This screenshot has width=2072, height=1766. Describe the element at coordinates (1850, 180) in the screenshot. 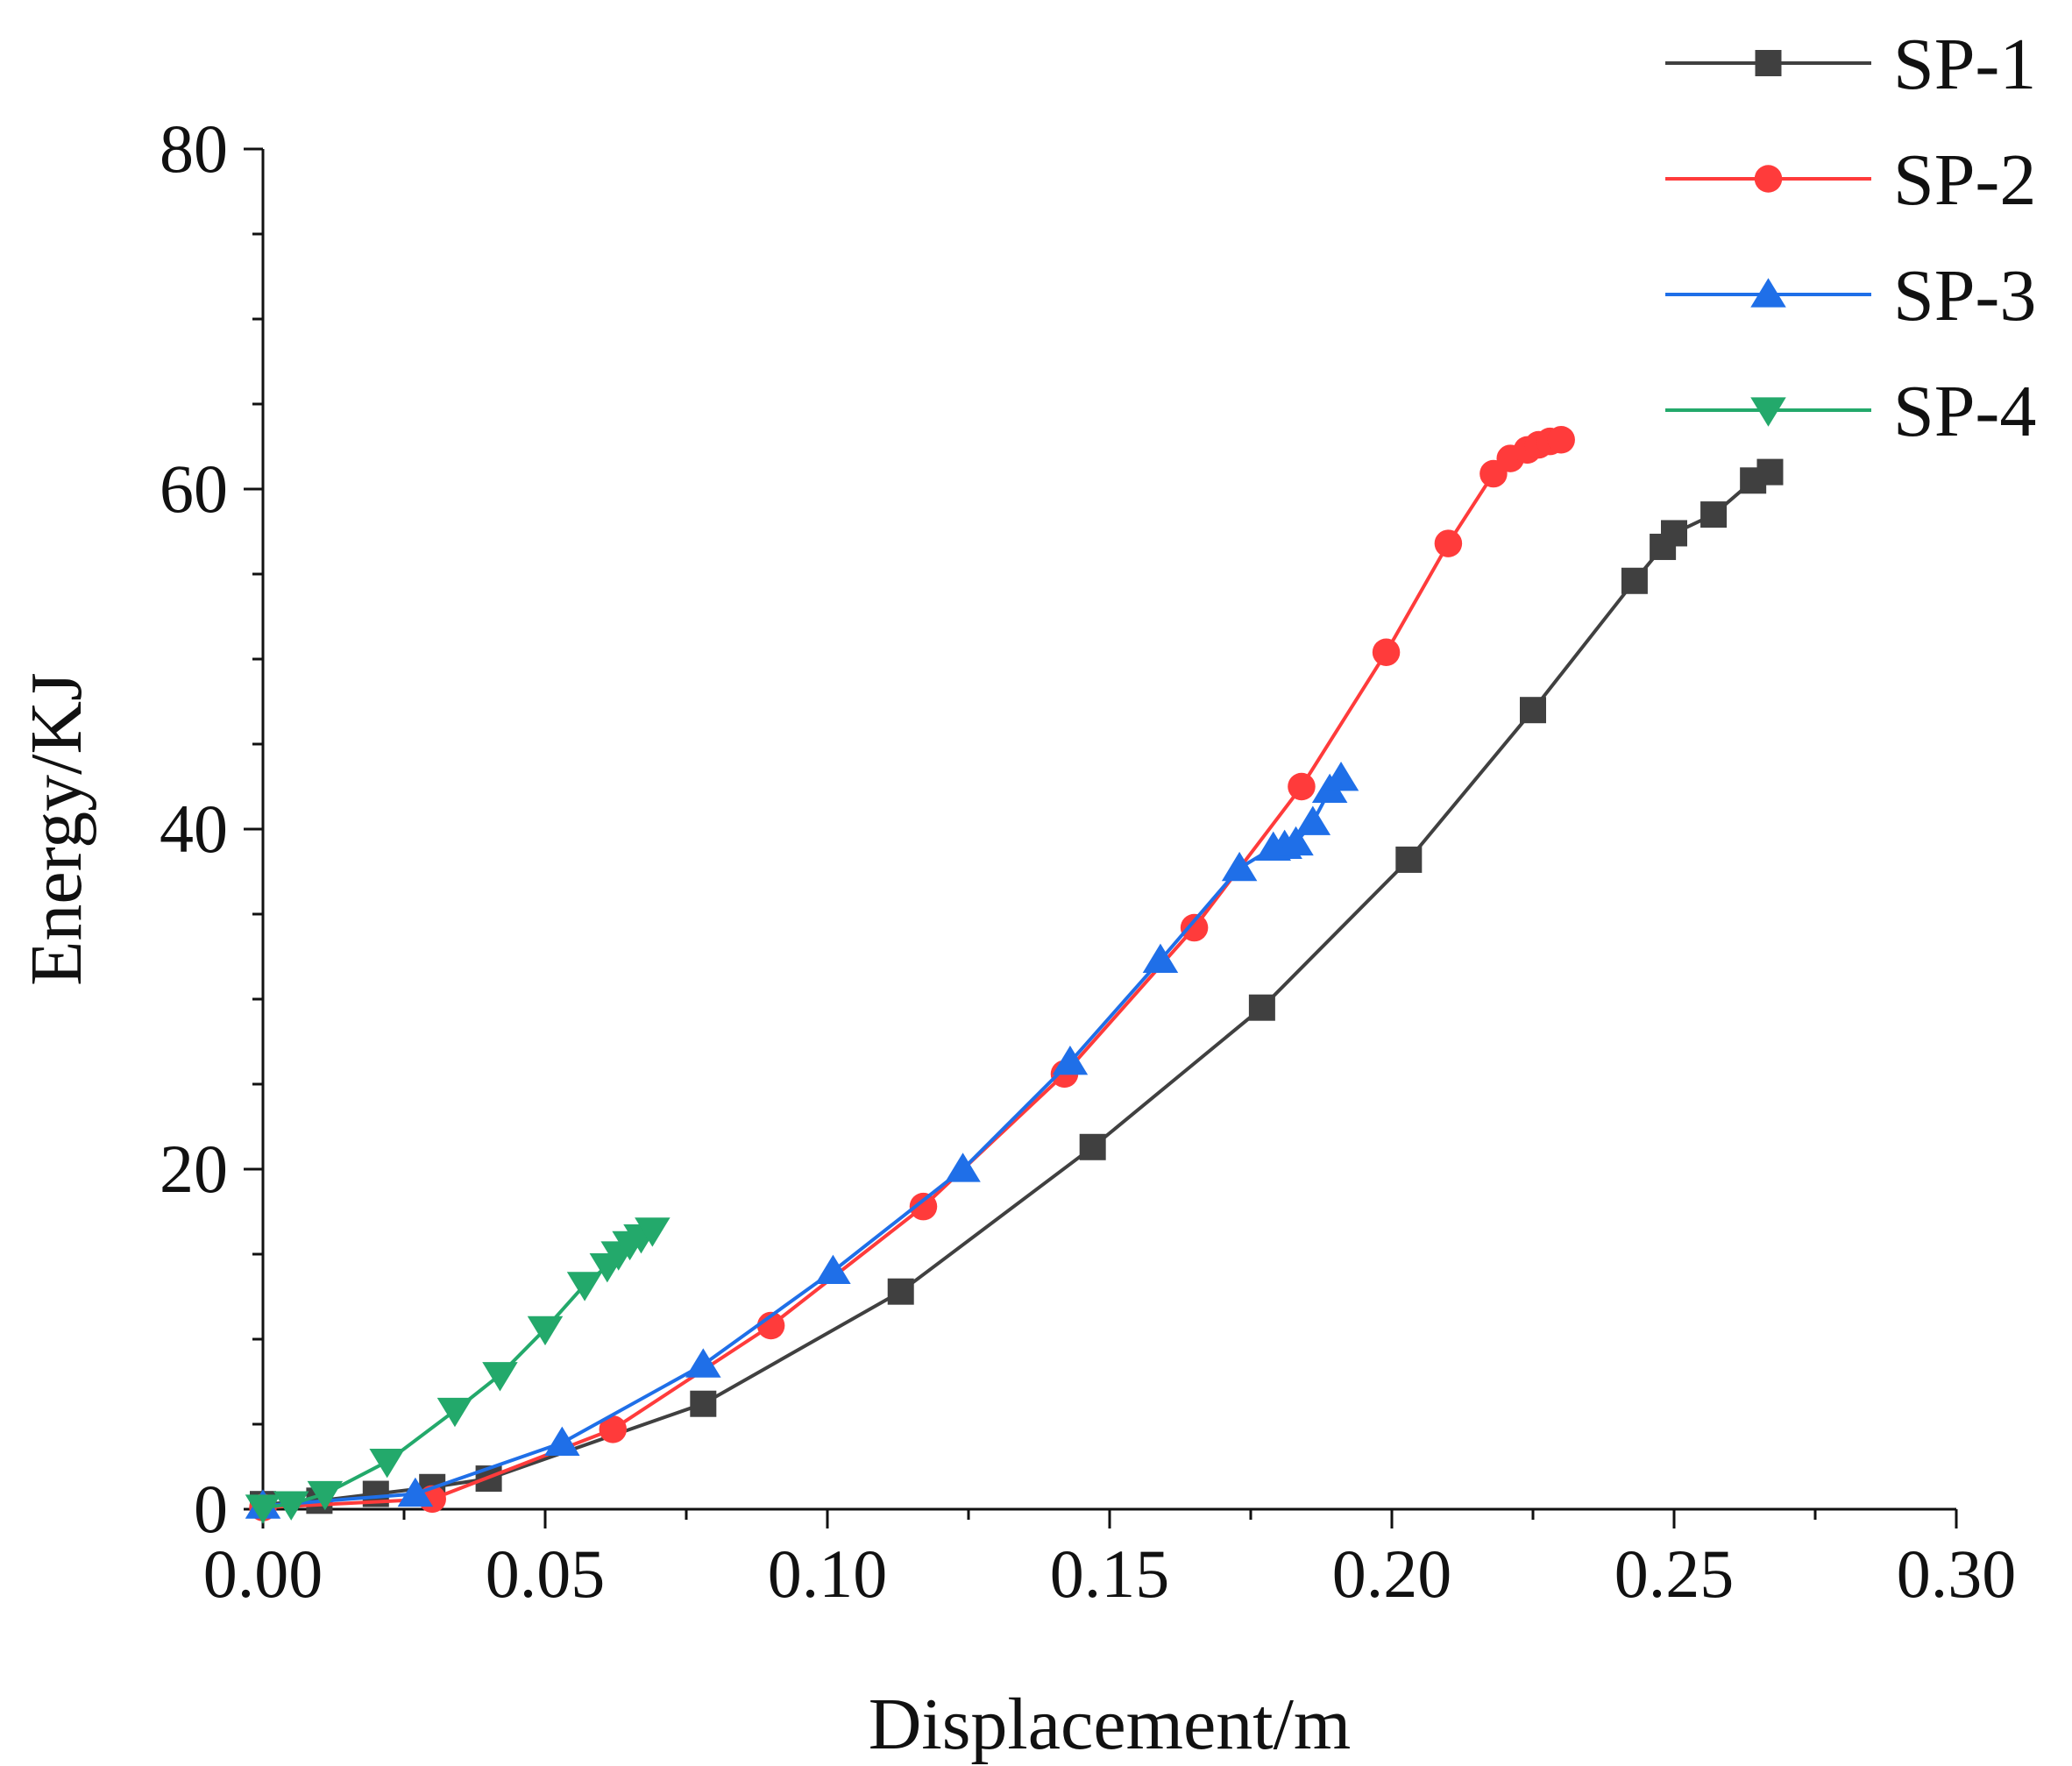

I see `legend-item-sp-2: SP-2` at that location.